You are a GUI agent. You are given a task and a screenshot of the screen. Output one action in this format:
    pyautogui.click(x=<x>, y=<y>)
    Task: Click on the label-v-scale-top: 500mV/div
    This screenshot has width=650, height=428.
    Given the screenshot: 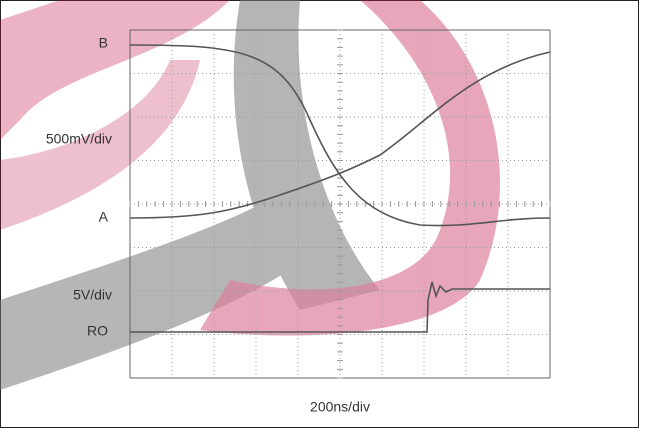 What is the action you would take?
    pyautogui.click(x=79, y=139)
    